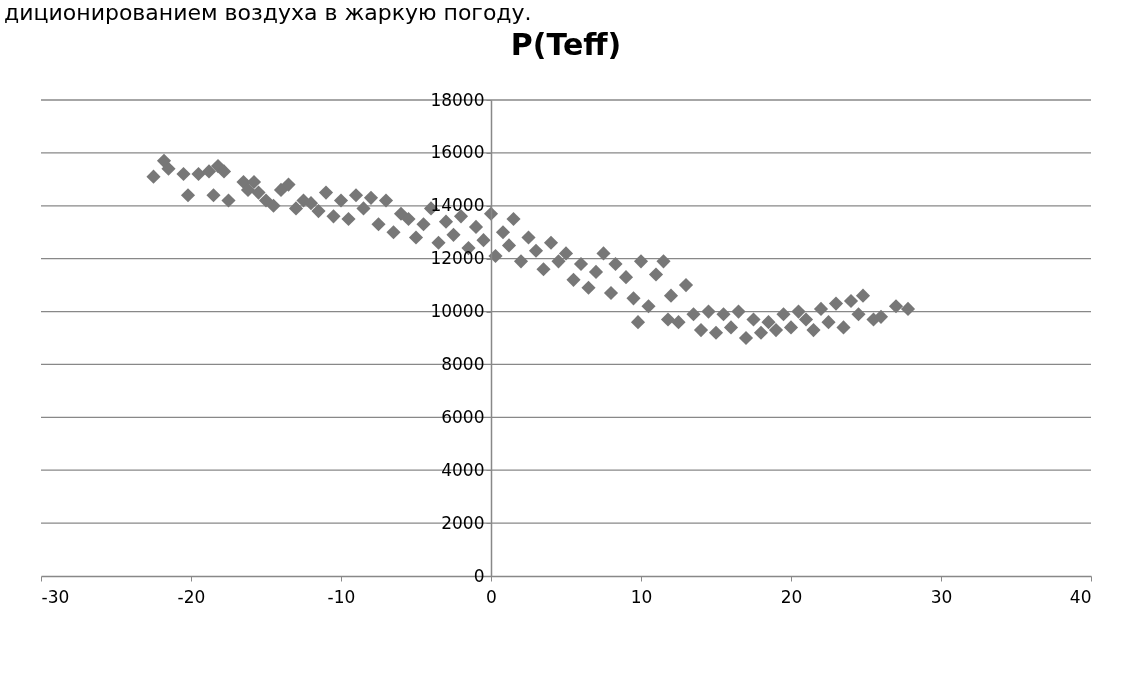  Describe the element at coordinates (463, 416) in the screenshot. I see `y-tick-label: 6000` at that location.